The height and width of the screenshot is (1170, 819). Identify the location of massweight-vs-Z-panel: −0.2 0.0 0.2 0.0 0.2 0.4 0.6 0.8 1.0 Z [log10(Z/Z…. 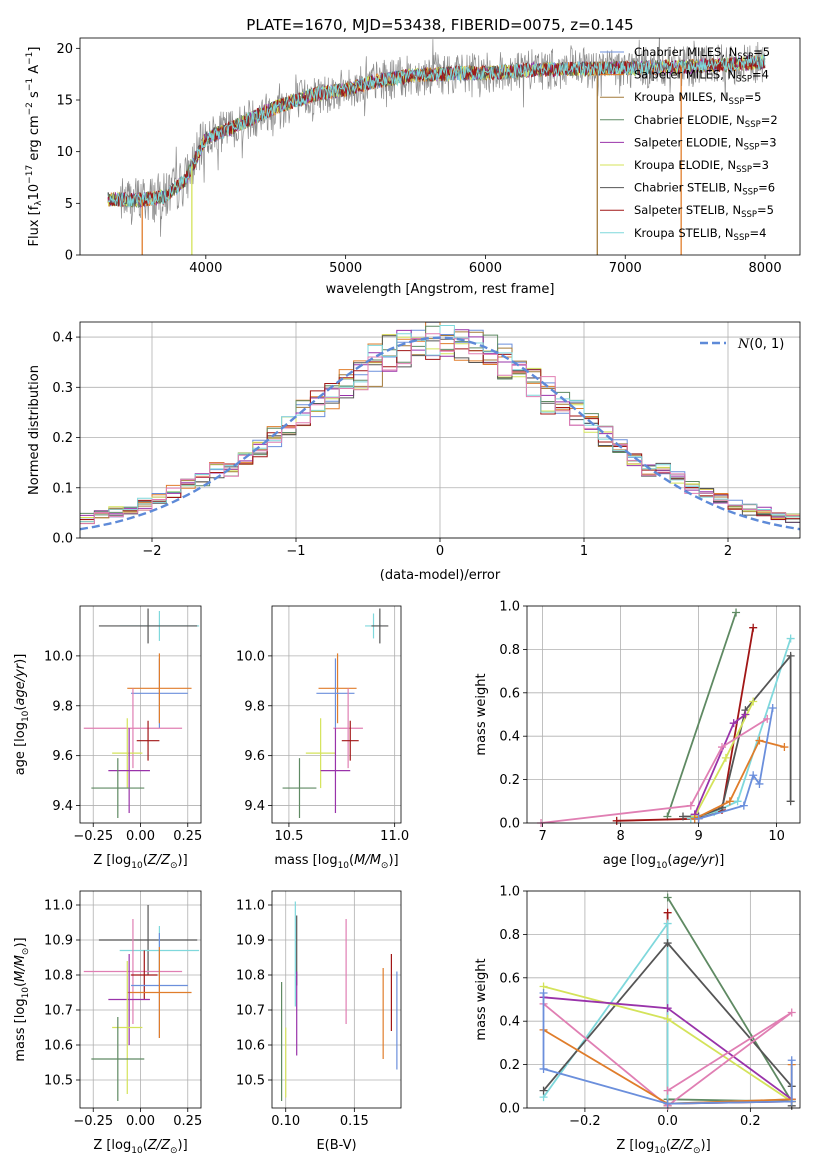
(637, 1020).